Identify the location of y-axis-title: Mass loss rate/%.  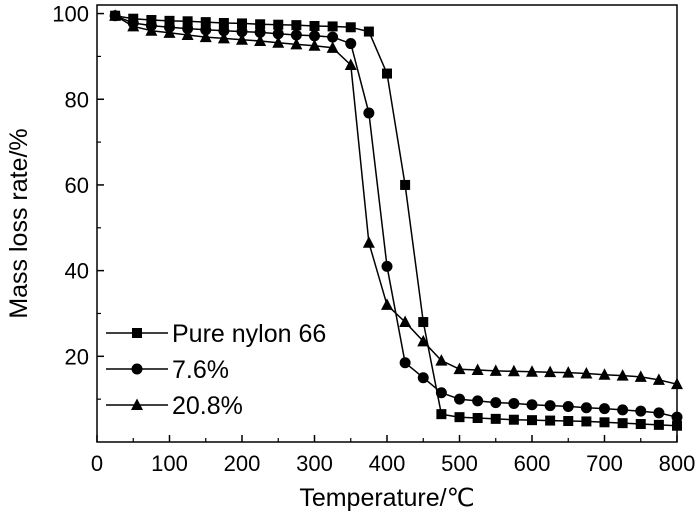
(19, 223).